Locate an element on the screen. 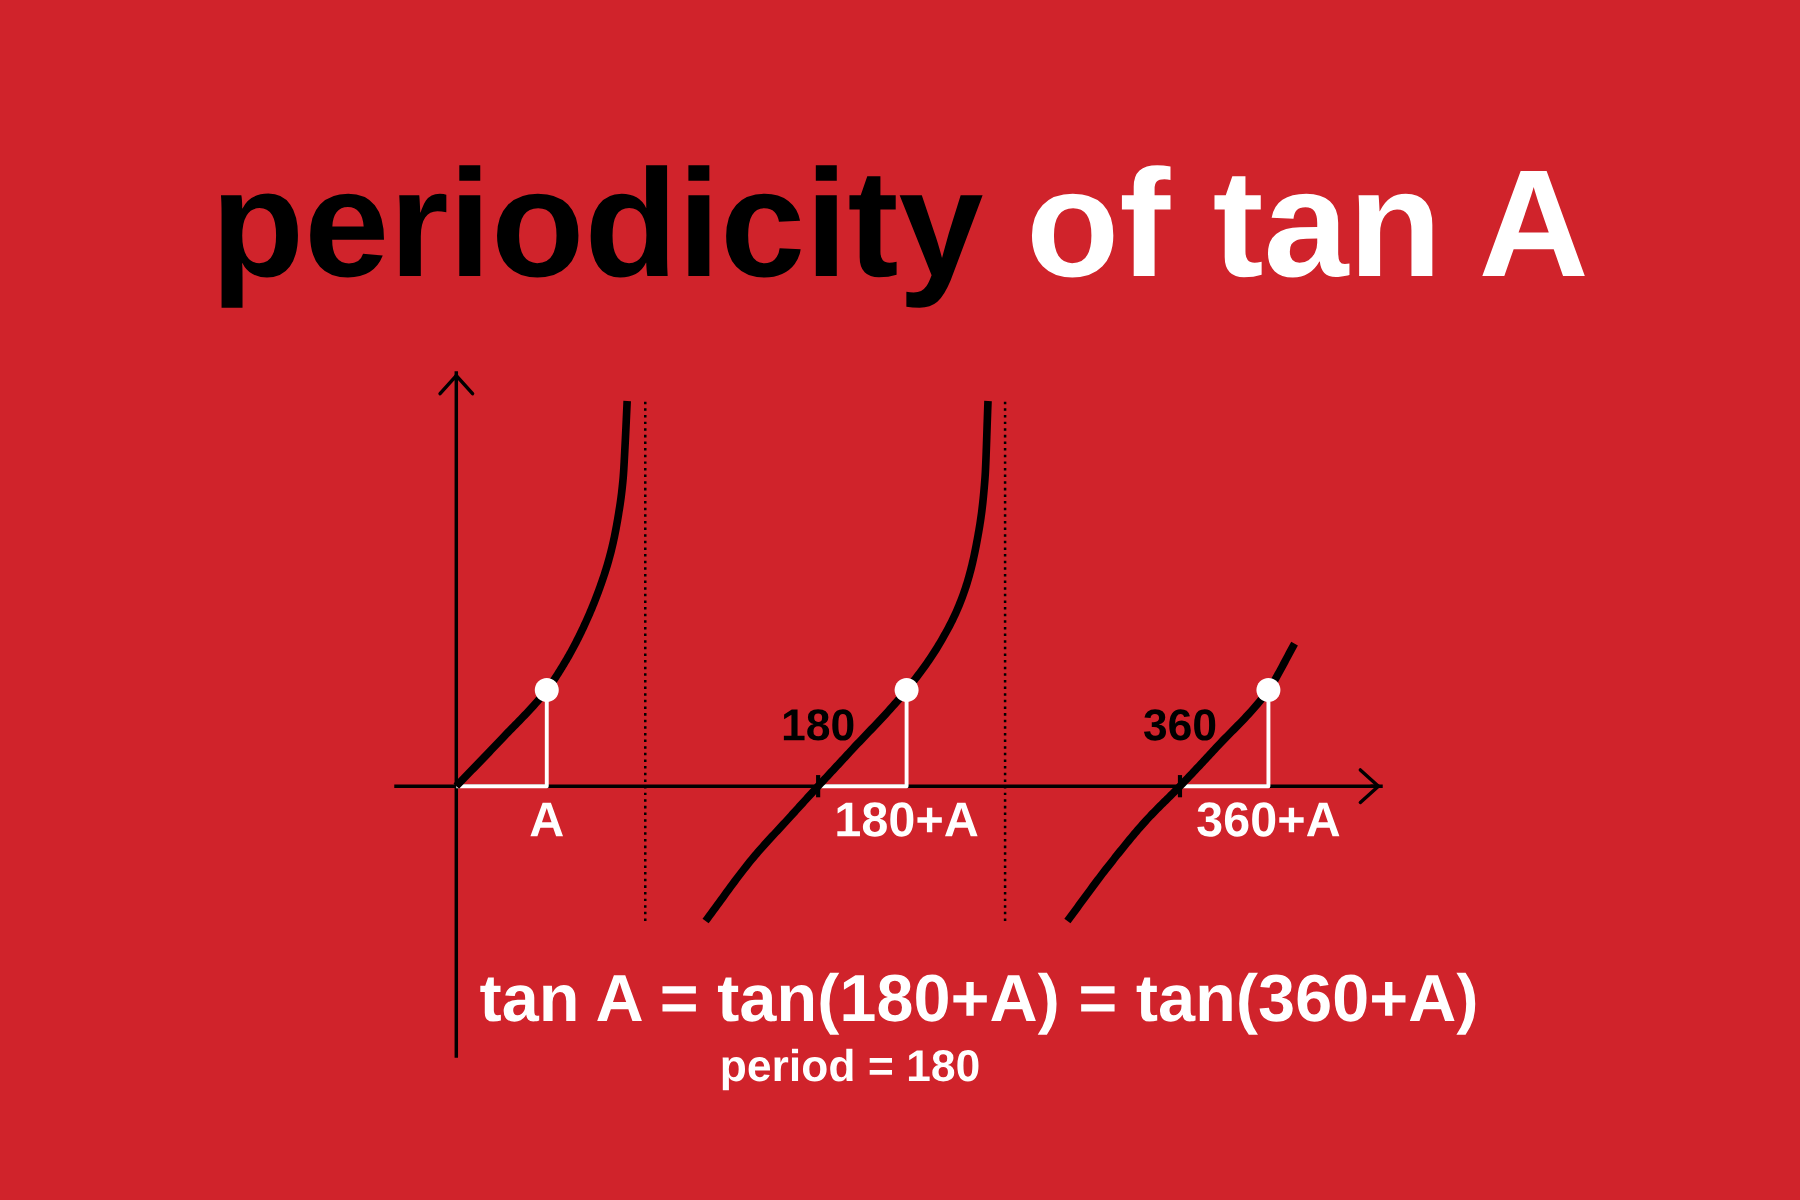 This screenshot has height=1200, width=1800. chart-title: periodicity of tan A is located at coordinates (902, 236).